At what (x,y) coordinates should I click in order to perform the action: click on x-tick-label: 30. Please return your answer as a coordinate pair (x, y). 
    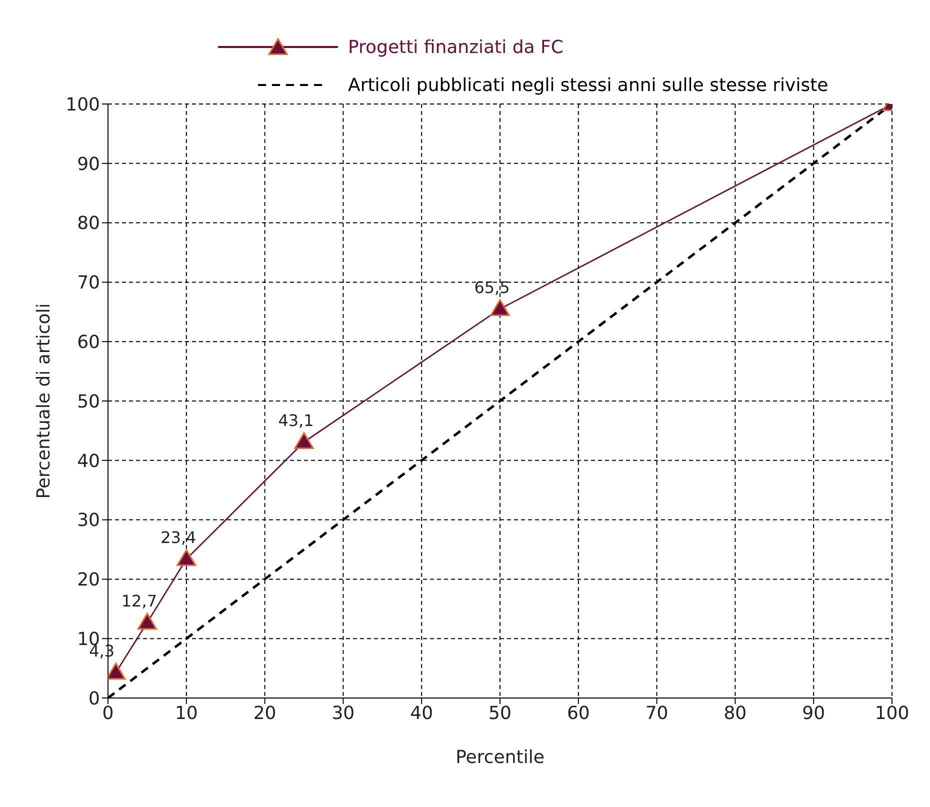
    Looking at the image, I should click on (343, 713).